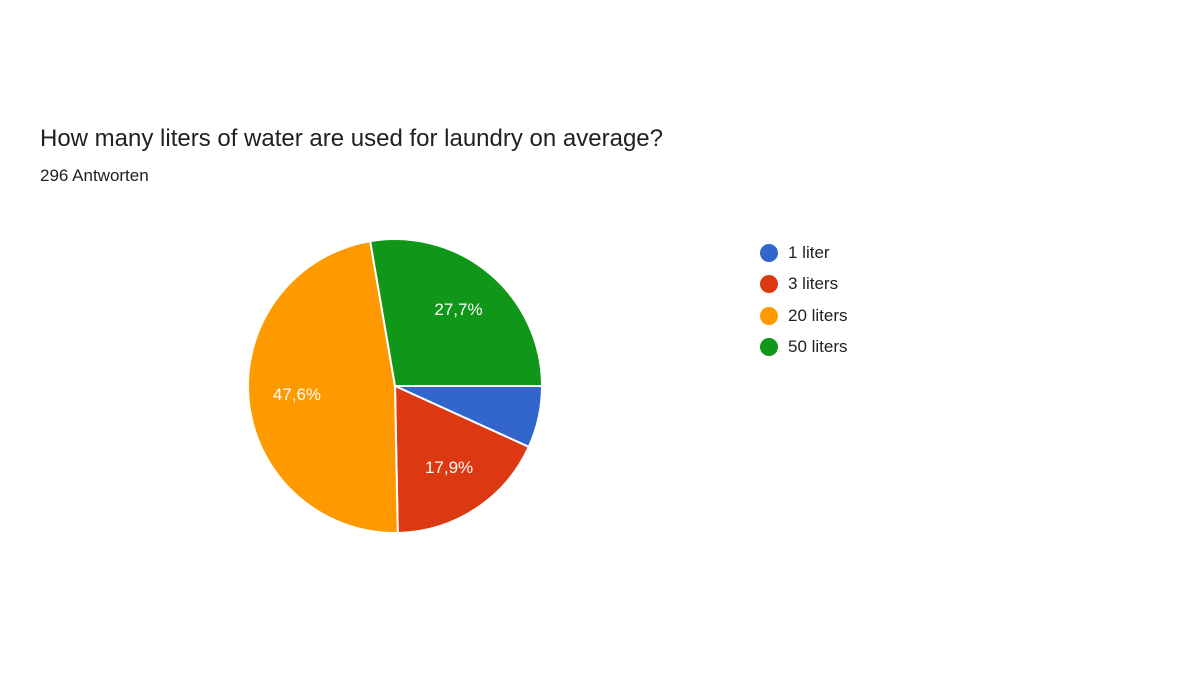 The height and width of the screenshot is (675, 1200). Describe the element at coordinates (818, 315) in the screenshot. I see `legend-label: 20 liters` at that location.